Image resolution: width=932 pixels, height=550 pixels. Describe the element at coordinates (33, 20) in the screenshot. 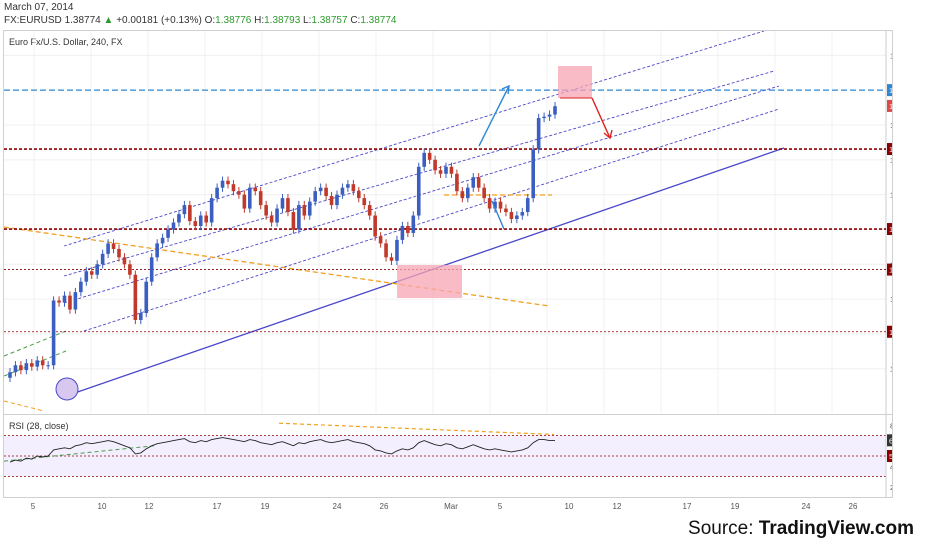

I see `symbol: FX:EURUSD` at that location.